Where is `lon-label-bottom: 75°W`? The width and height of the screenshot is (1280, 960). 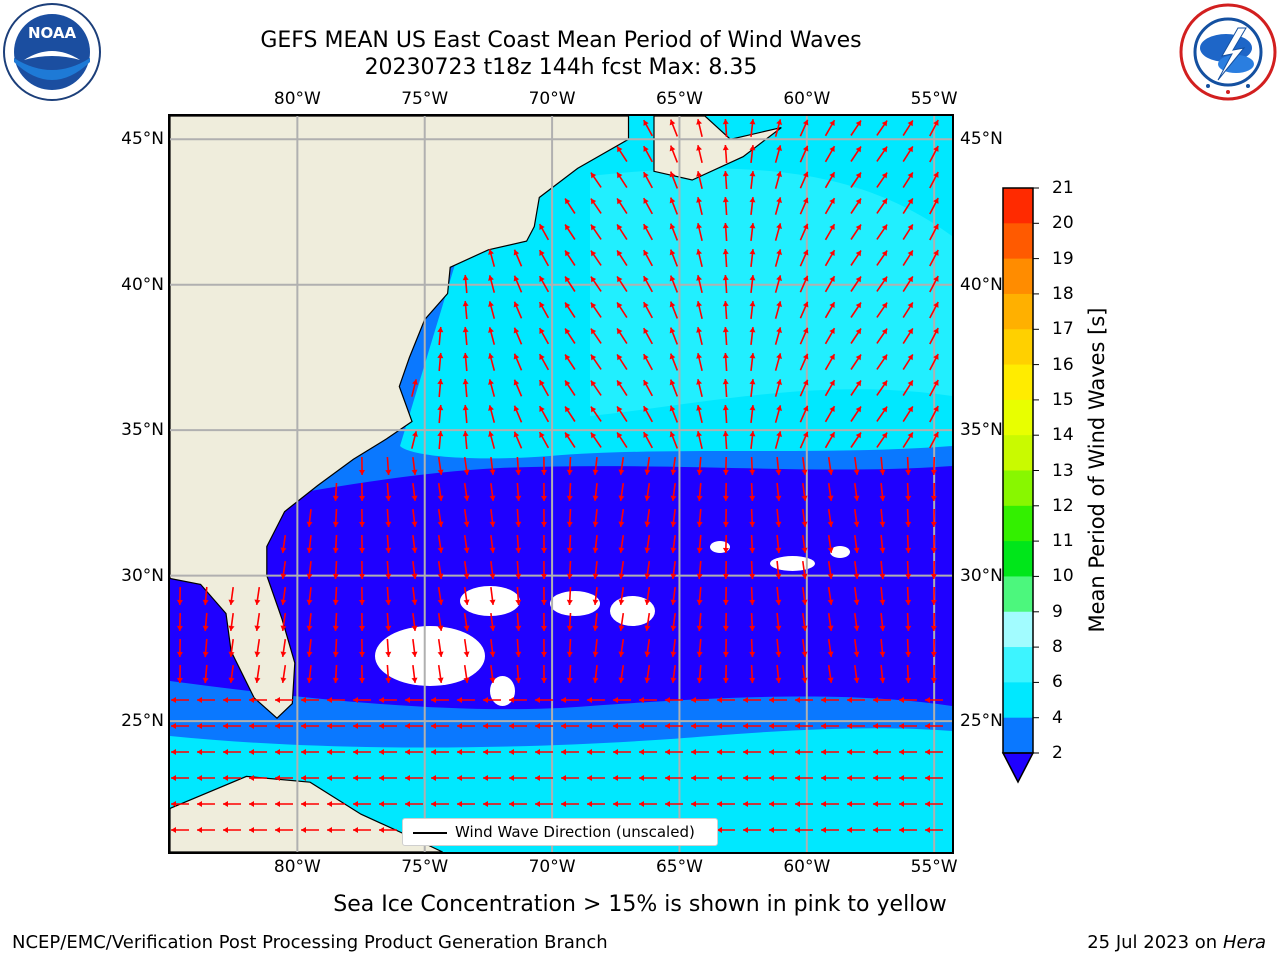 lon-label-bottom: 75°W is located at coordinates (425, 867).